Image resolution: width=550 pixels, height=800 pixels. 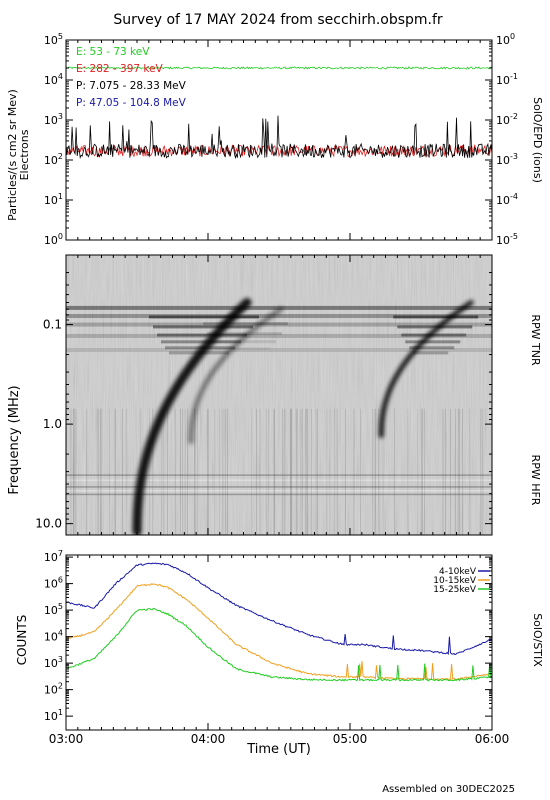 I want to click on spectrogram-label-tnr: RPW TNR, so click(x=535, y=340).